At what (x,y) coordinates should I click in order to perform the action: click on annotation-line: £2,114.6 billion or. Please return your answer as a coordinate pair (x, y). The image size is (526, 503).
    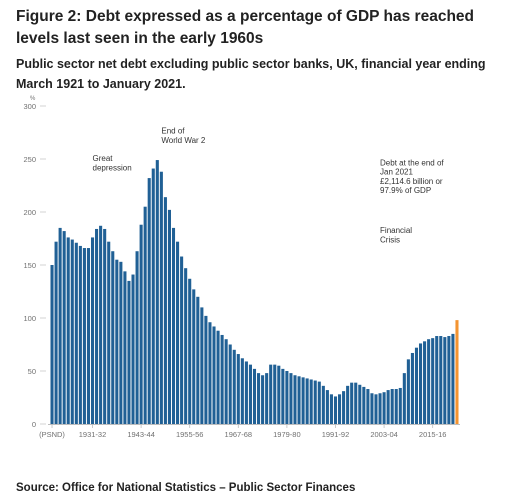
    Looking at the image, I should click on (411, 181).